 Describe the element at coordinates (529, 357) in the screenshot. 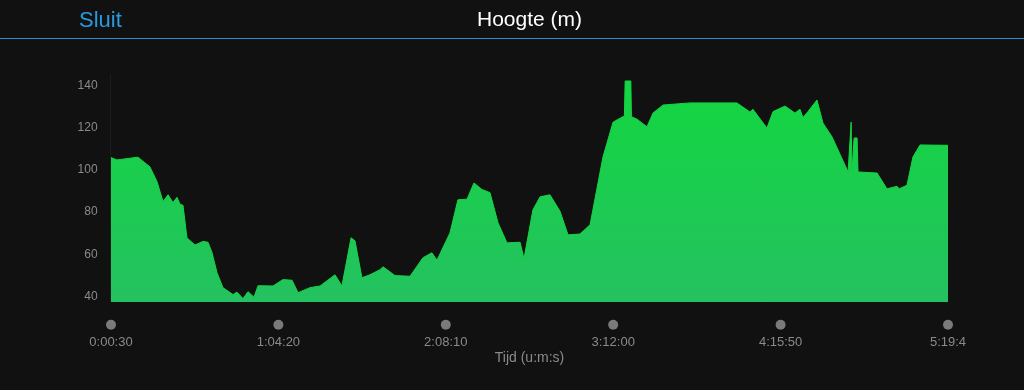

I see `x-axis-title: Tijd (u:m:s)` at that location.